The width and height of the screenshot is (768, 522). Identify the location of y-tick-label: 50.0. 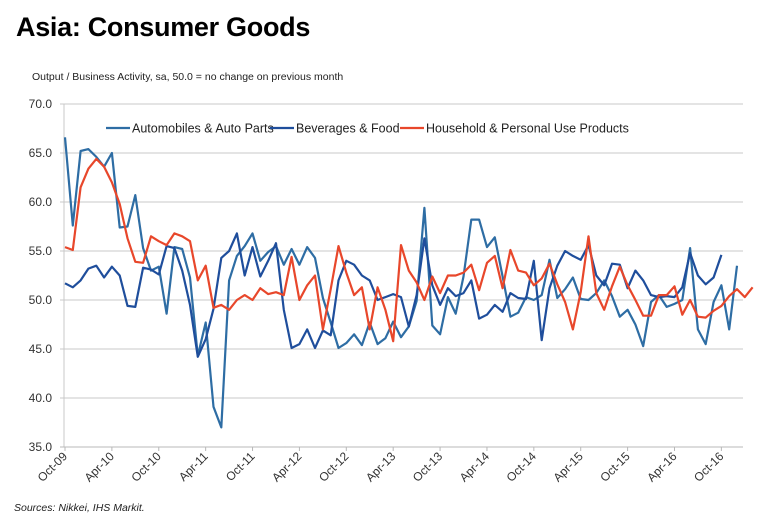
(41, 300).